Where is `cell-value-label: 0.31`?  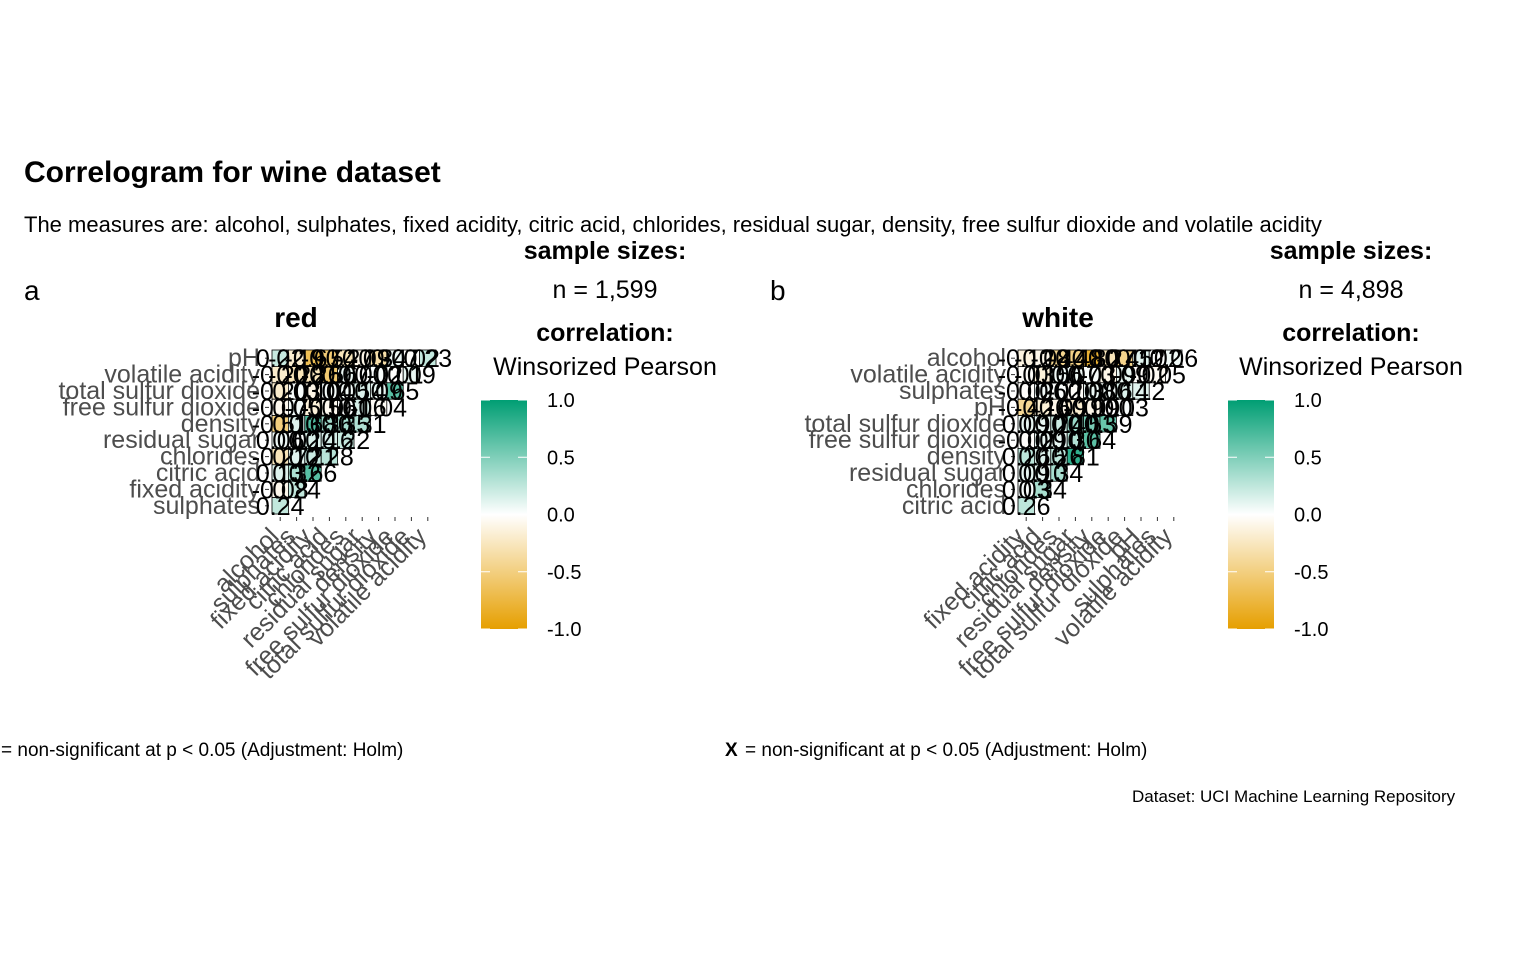 cell-value-label: 0.31 is located at coordinates (362, 425).